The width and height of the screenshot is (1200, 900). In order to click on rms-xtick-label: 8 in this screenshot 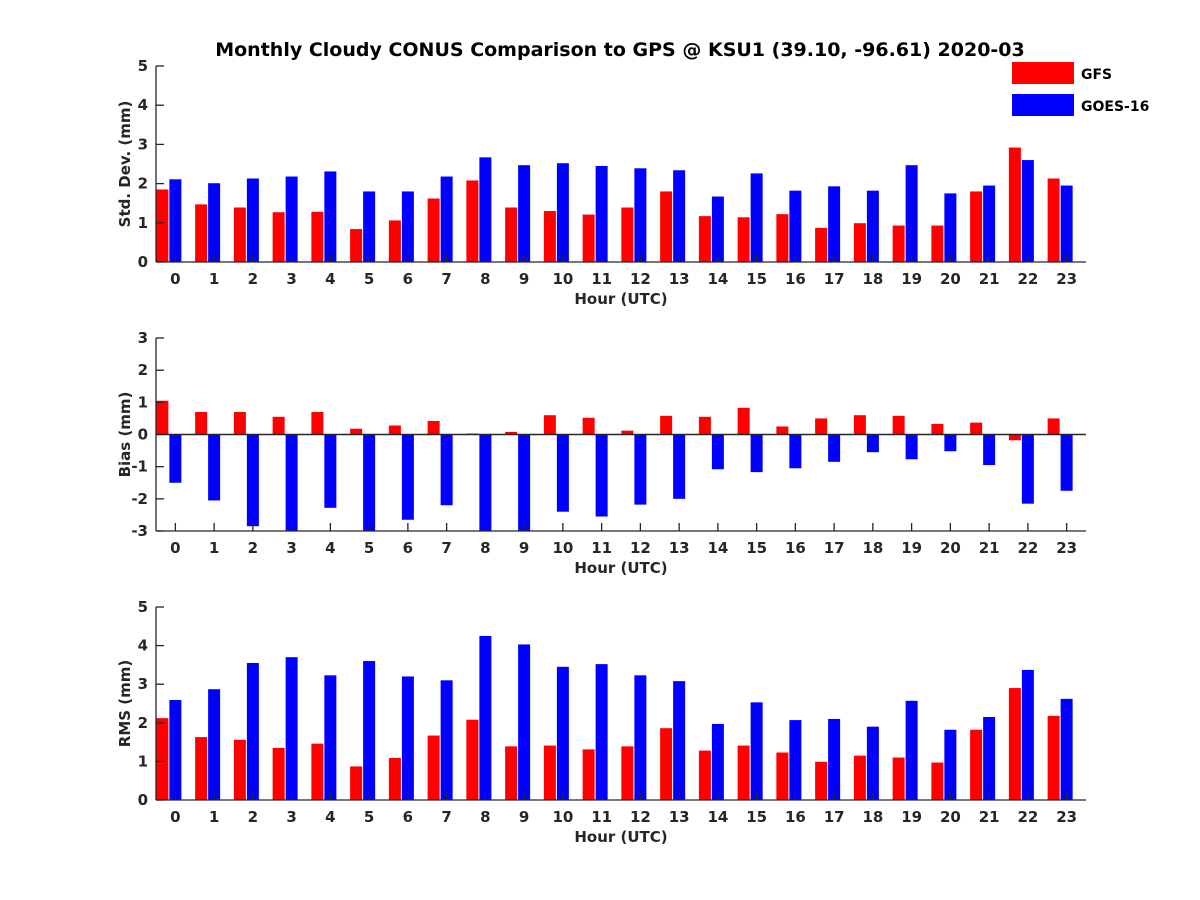, I will do `click(485, 817)`.